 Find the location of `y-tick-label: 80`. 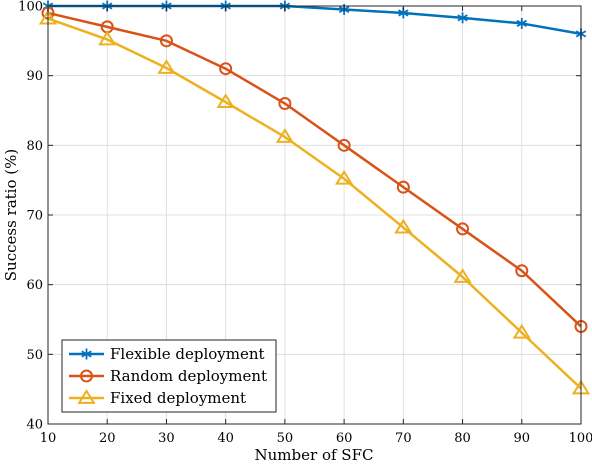

y-tick-label: 80 is located at coordinates (34, 146).